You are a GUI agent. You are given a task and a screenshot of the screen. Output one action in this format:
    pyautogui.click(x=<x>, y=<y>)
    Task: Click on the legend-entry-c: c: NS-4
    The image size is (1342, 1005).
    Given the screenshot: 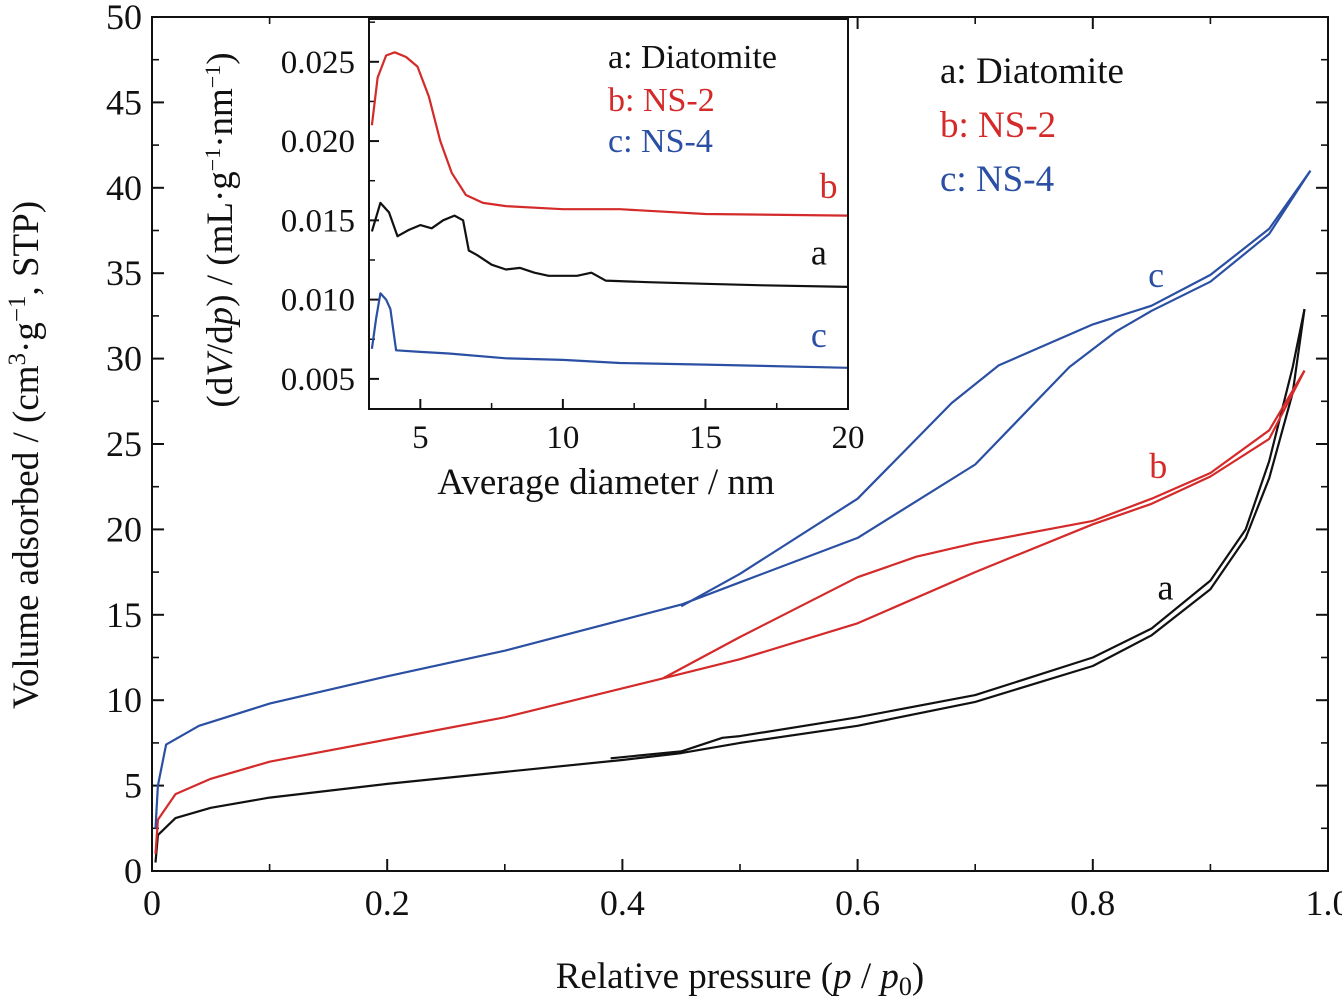 What is the action you would take?
    pyautogui.click(x=997, y=179)
    